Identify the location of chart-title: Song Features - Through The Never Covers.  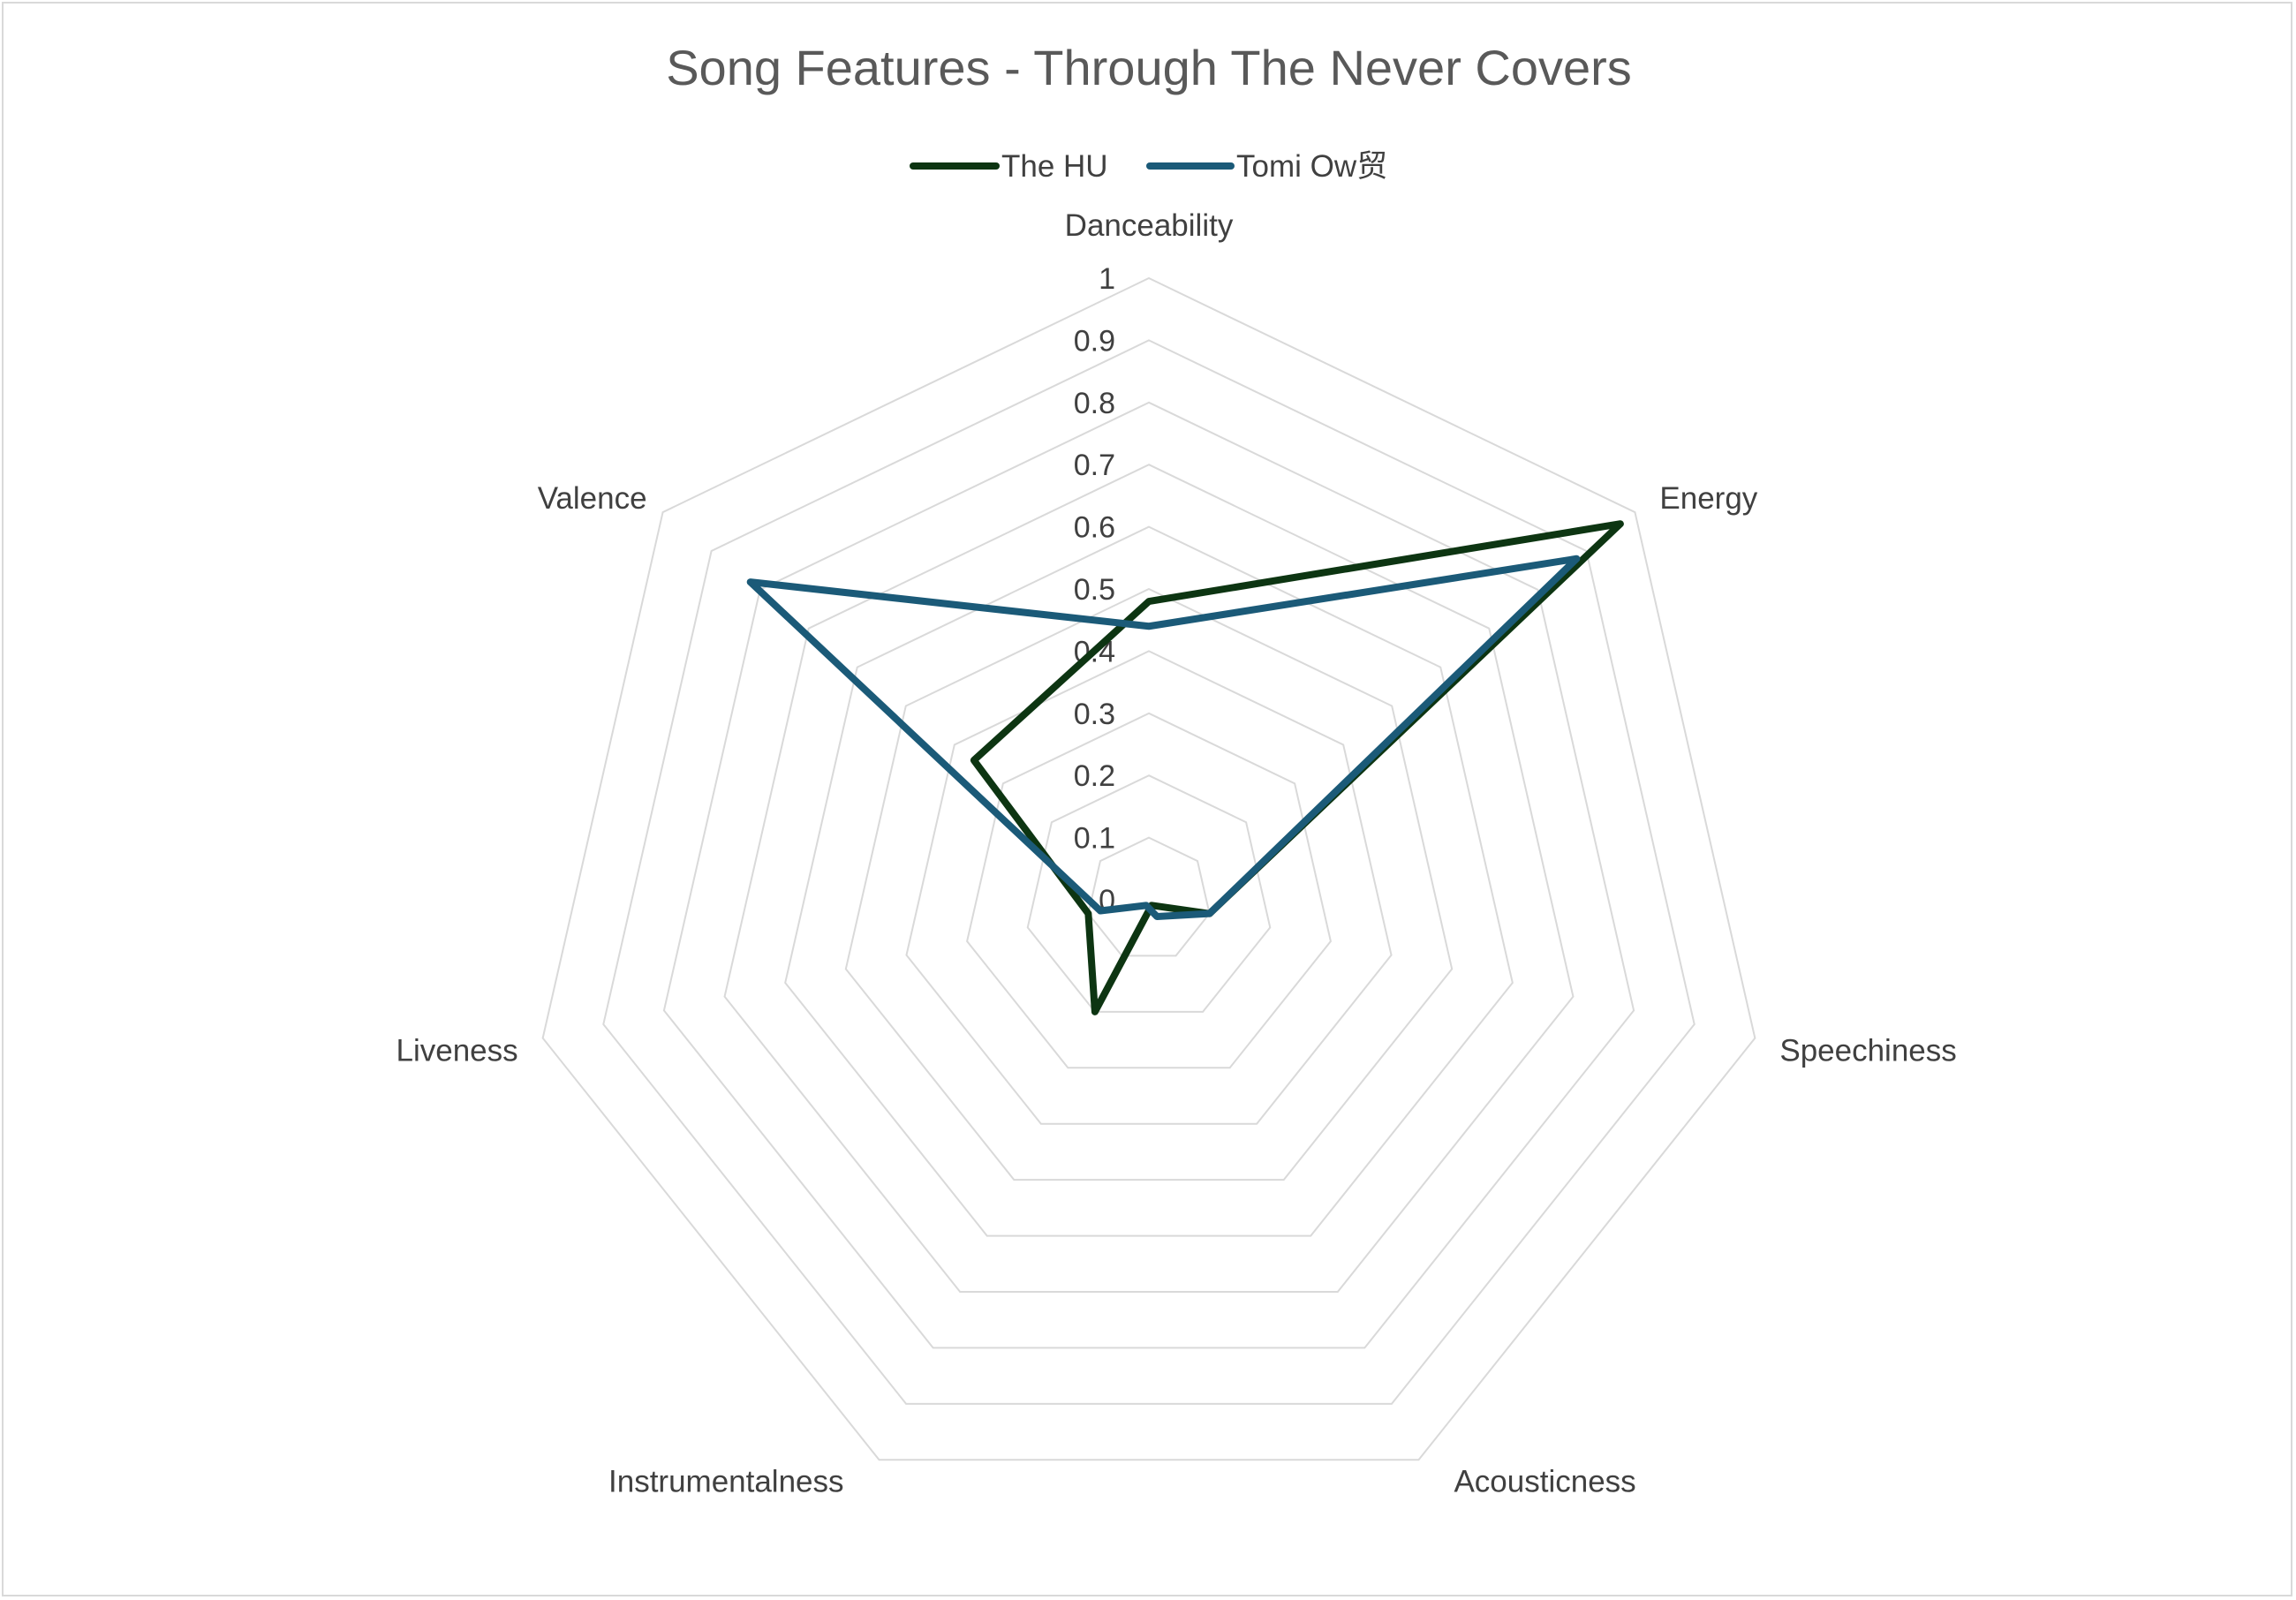
(1149, 67).